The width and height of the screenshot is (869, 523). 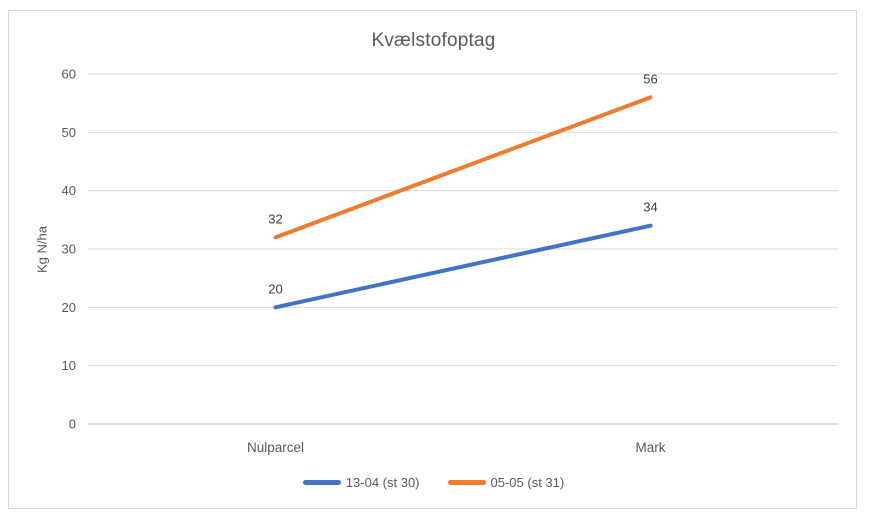 What do you see at coordinates (650, 78) in the screenshot?
I see `data-label: 56` at bounding box center [650, 78].